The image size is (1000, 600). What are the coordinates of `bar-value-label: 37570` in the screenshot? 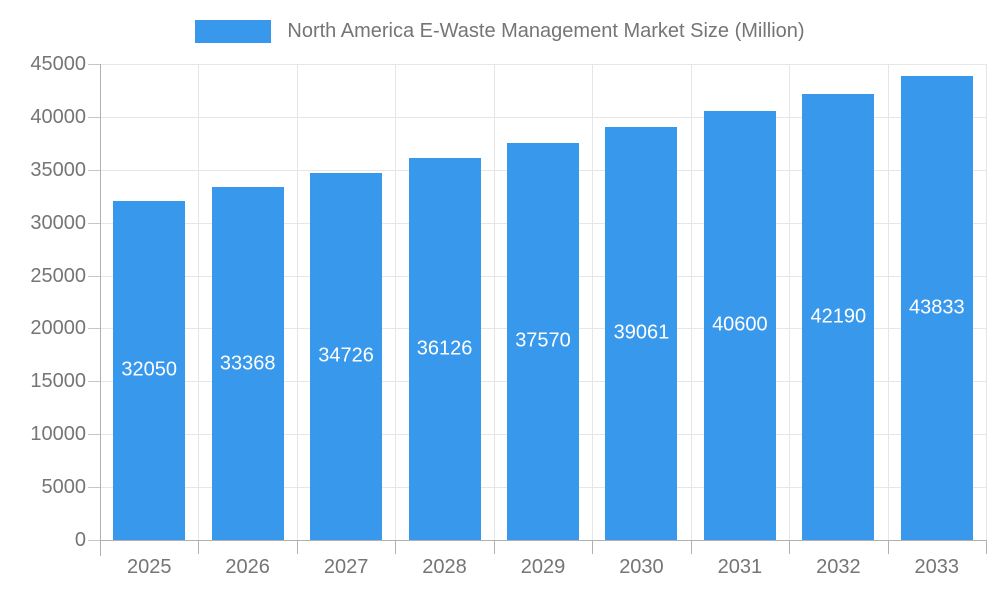 It's located at (543, 340).